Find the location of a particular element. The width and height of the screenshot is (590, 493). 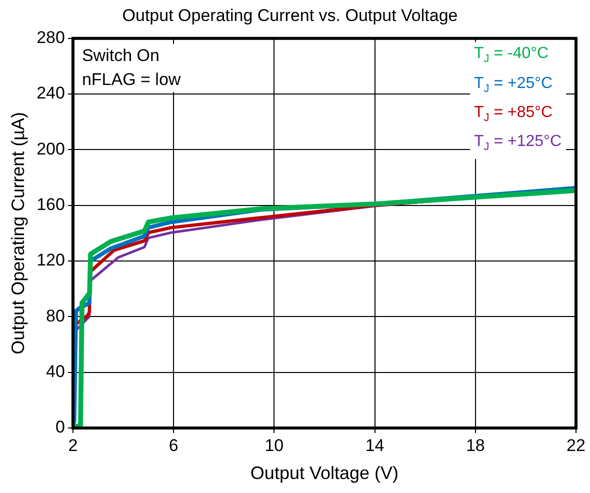

y-tick-label: 0 is located at coordinates (60, 427).